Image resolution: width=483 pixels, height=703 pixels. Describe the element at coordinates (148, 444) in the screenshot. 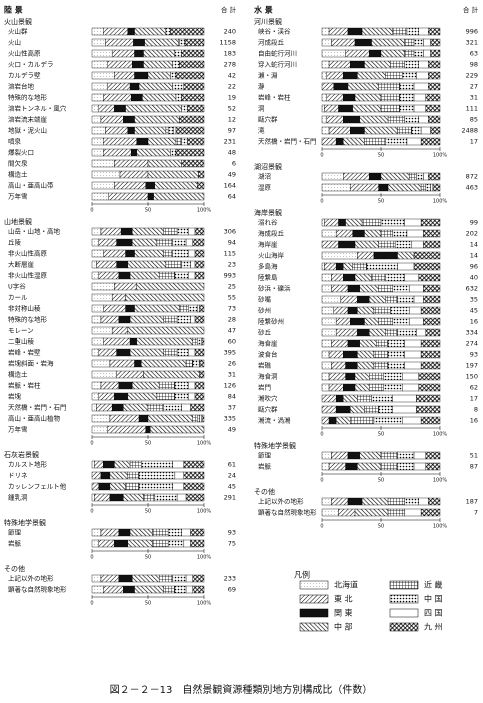

I see `tick-label: 50` at that location.